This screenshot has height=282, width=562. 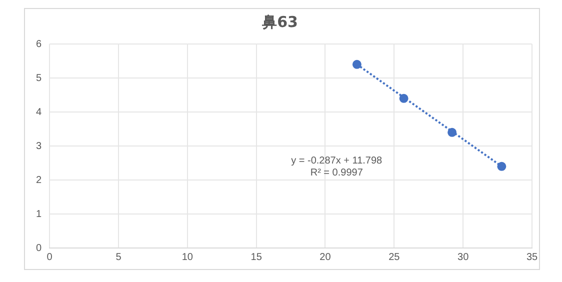 What do you see at coordinates (39, 112) in the screenshot?
I see `y-tick-label: 4` at bounding box center [39, 112].